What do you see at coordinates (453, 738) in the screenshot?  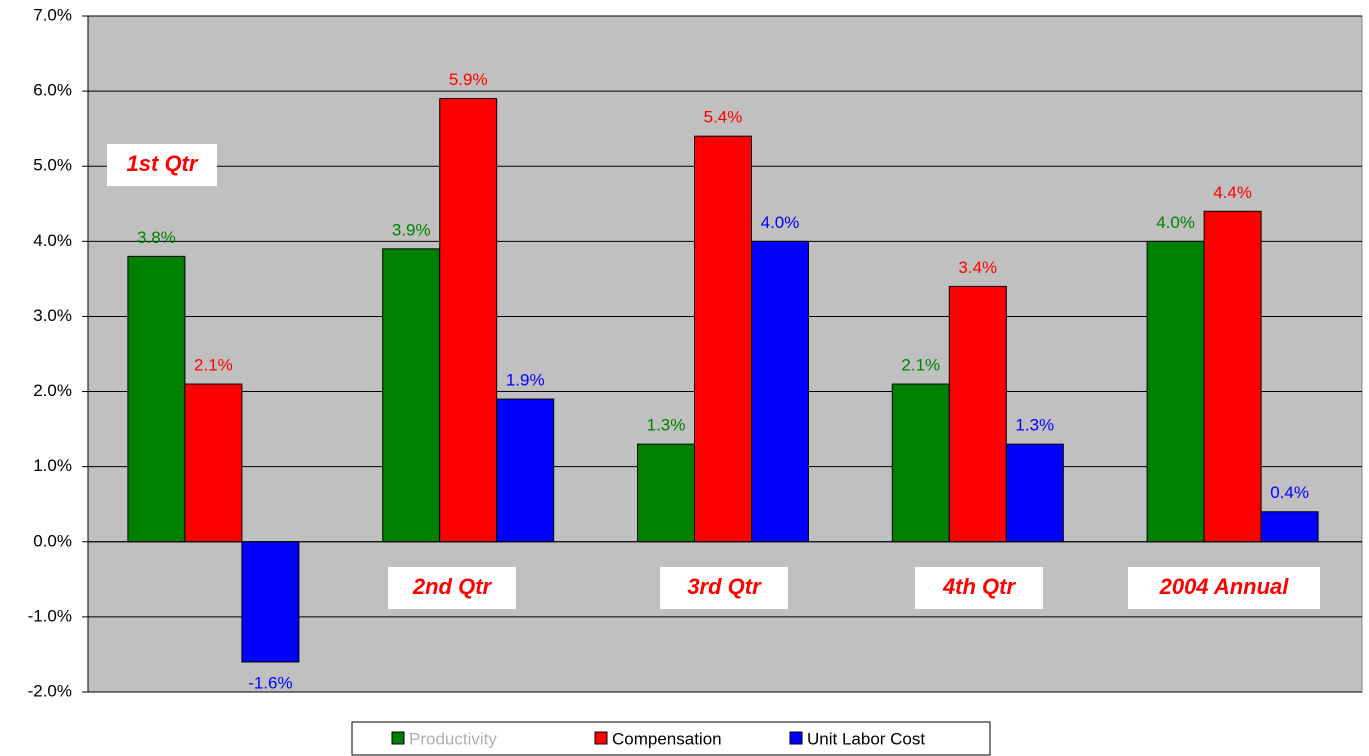 I see `legend-label: Productivity` at bounding box center [453, 738].